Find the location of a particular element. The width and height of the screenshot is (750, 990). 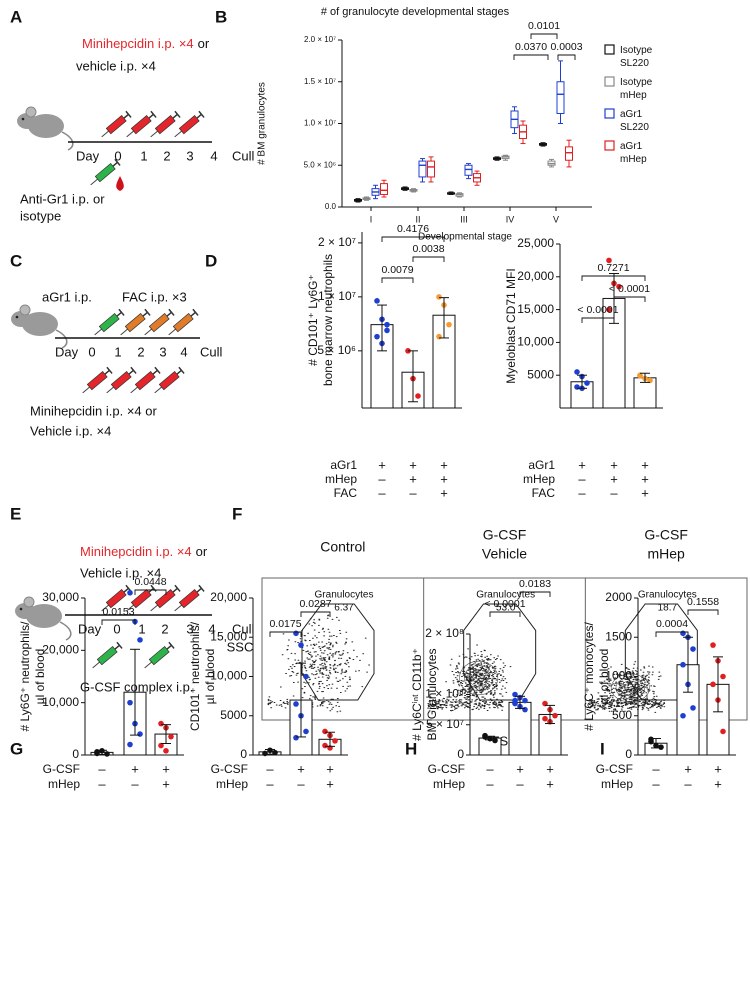

p-value: 0.0153 is located at coordinates (118, 612).